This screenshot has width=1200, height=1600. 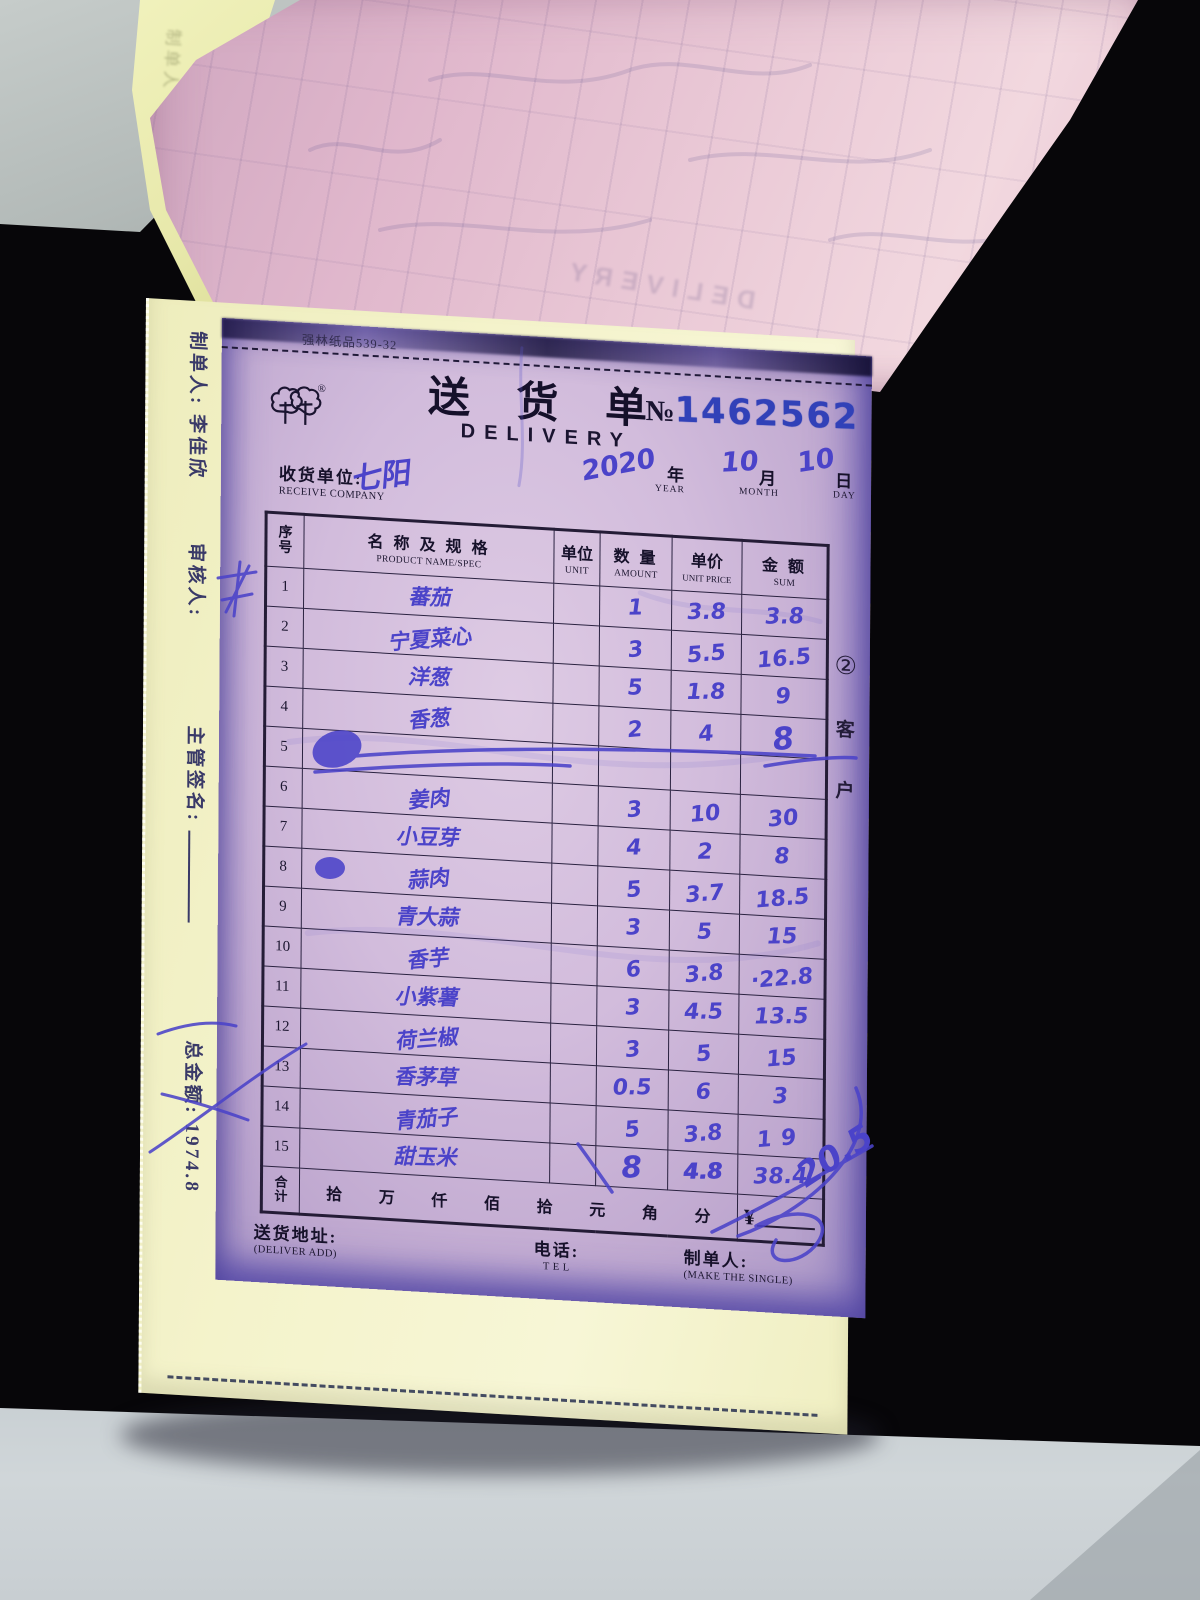 What do you see at coordinates (195, 580) in the screenshot?
I see `stub-auditor-label: 审核人:` at bounding box center [195, 580].